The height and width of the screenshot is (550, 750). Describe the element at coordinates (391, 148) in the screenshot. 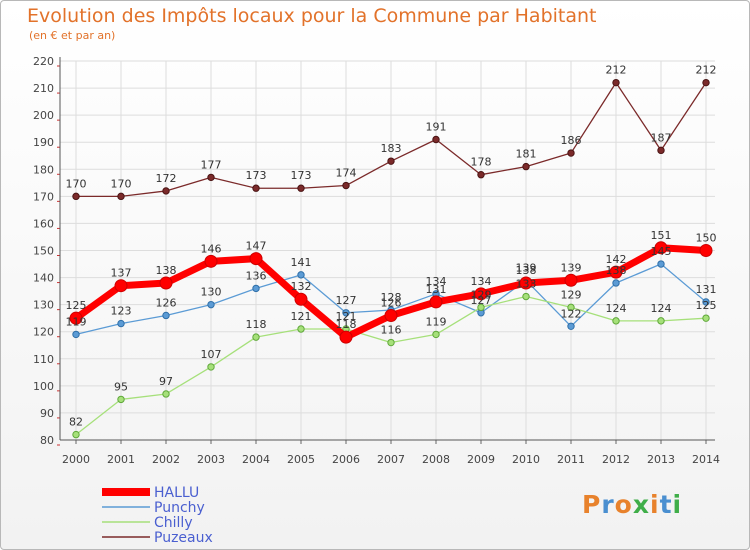

I see `data-label-puzeaux: 183` at that location.